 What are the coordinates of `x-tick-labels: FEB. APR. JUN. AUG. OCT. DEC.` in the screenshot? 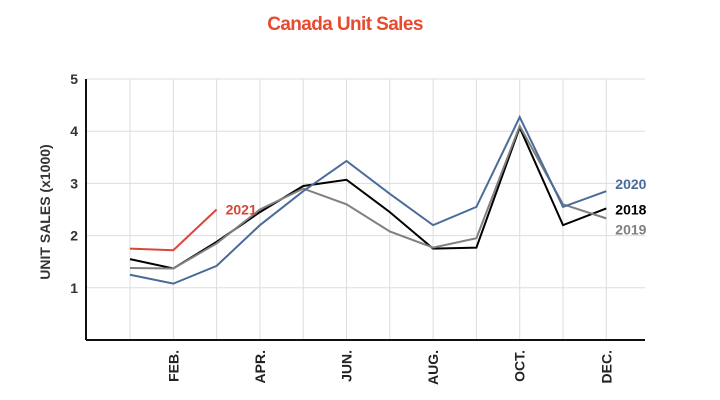 It's located at (389, 367).